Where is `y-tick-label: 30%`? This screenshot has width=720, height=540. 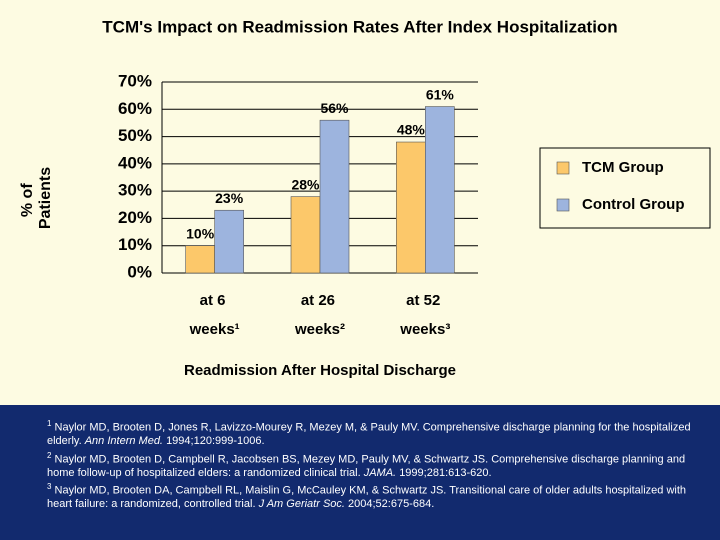 y-tick-label: 30% is located at coordinates (135, 190).